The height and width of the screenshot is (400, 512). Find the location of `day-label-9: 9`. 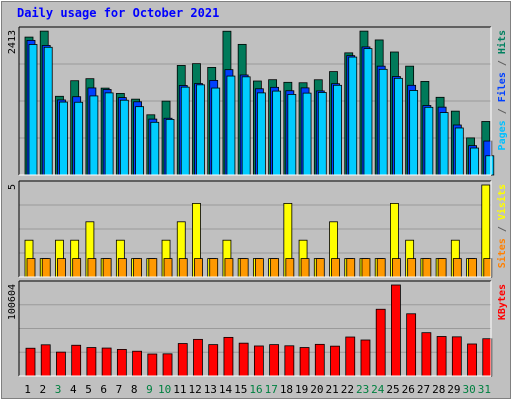

day-label-9: 9 is located at coordinates (149, 389).